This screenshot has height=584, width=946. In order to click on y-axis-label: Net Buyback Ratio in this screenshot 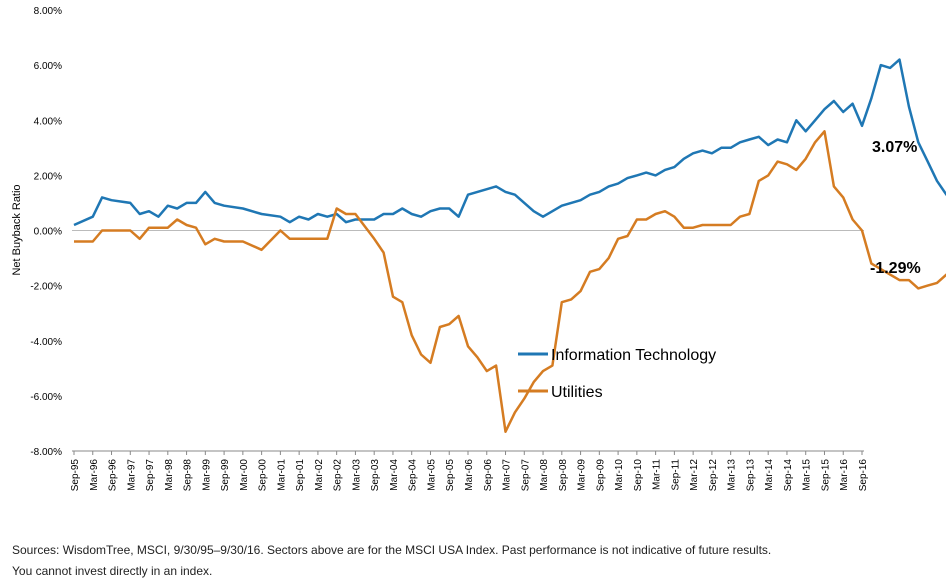, I will do `click(17, 229)`.